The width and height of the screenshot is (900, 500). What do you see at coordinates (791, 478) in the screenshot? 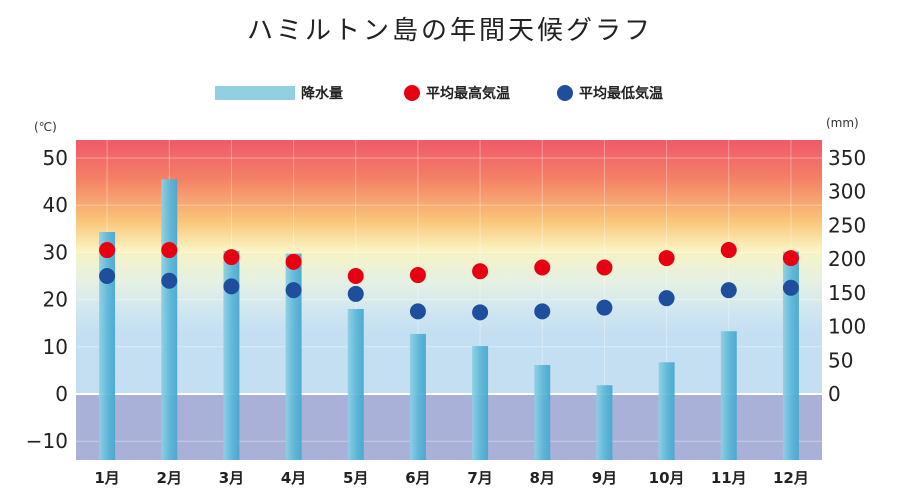
I see `x-tick-label: 12月` at bounding box center [791, 478].